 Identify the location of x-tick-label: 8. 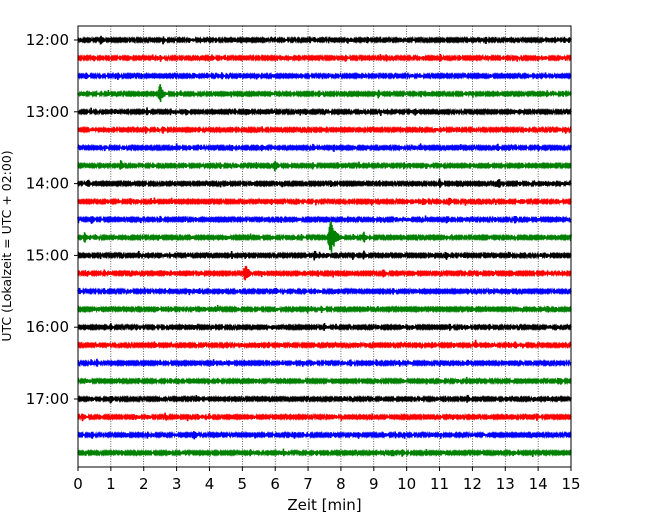
(341, 484).